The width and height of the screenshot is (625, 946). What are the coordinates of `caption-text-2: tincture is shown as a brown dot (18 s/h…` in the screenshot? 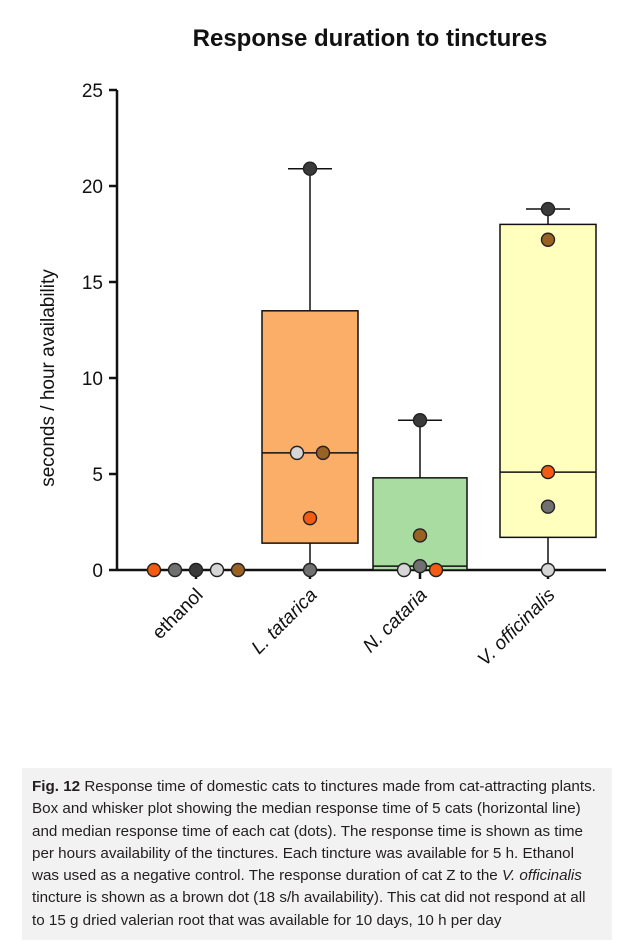 It's located at (309, 909).